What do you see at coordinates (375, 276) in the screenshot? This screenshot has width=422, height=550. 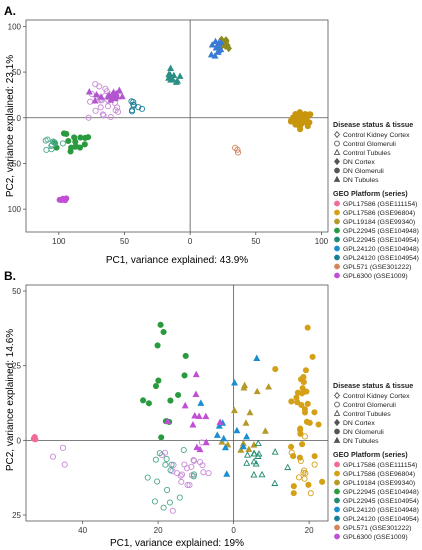 I see `legend-platform-item: GPL6300 (GSE1009)` at bounding box center [375, 276].